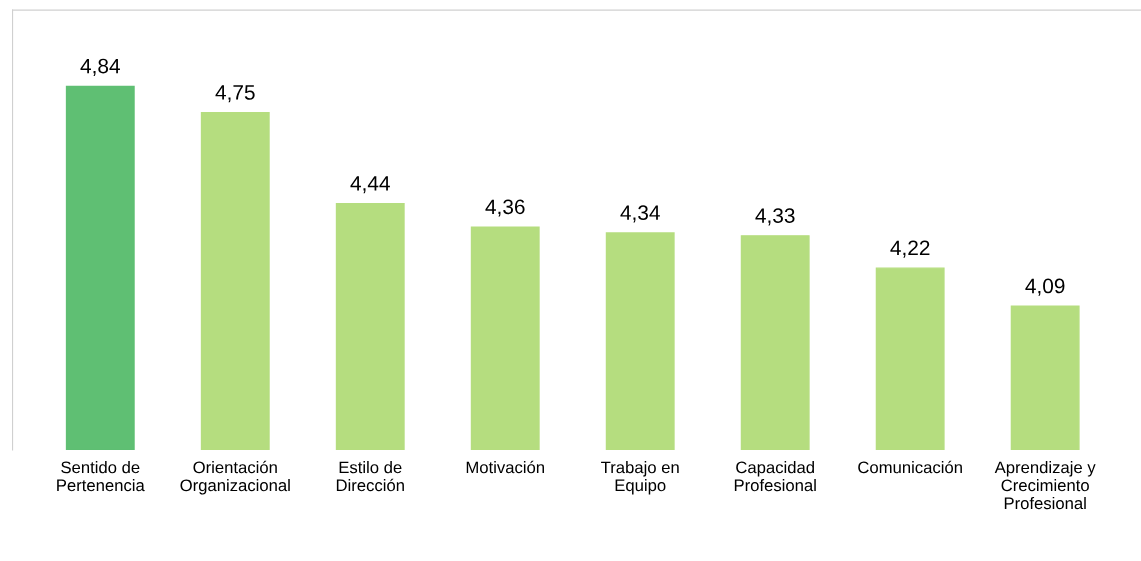 Image resolution: width=1141 pixels, height=561 pixels. Describe the element at coordinates (910, 249) in the screenshot. I see `data-label: 4,22` at that location.